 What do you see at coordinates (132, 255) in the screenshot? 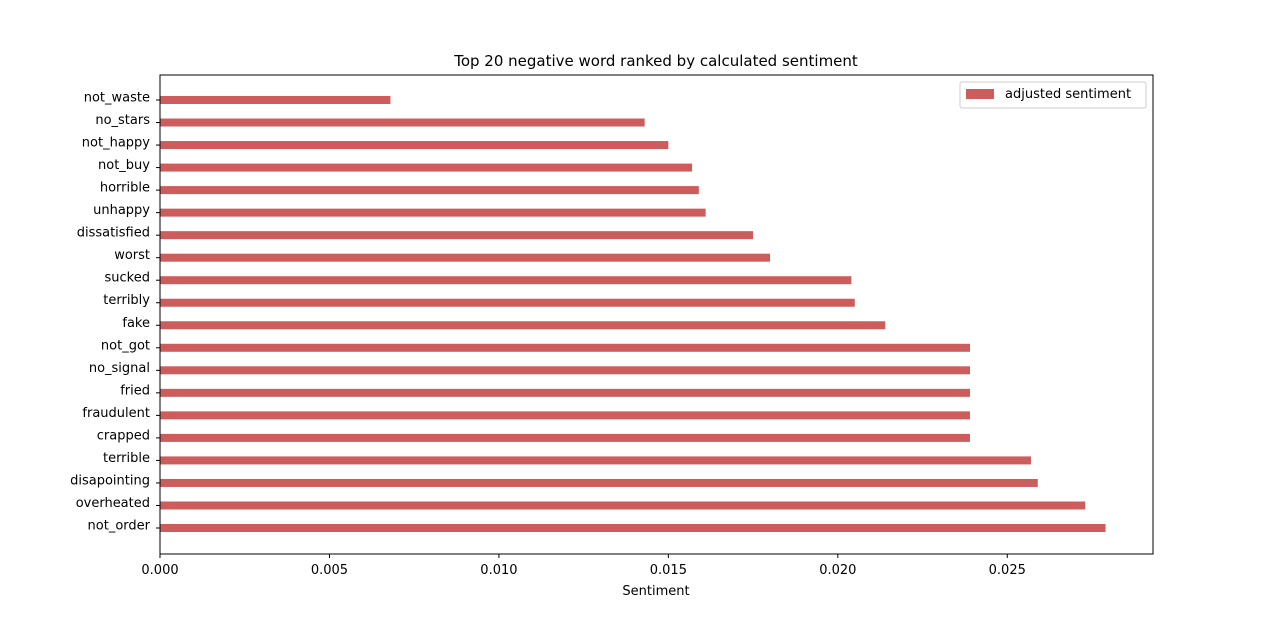
I see `y-tick-label: worst` at bounding box center [132, 255].